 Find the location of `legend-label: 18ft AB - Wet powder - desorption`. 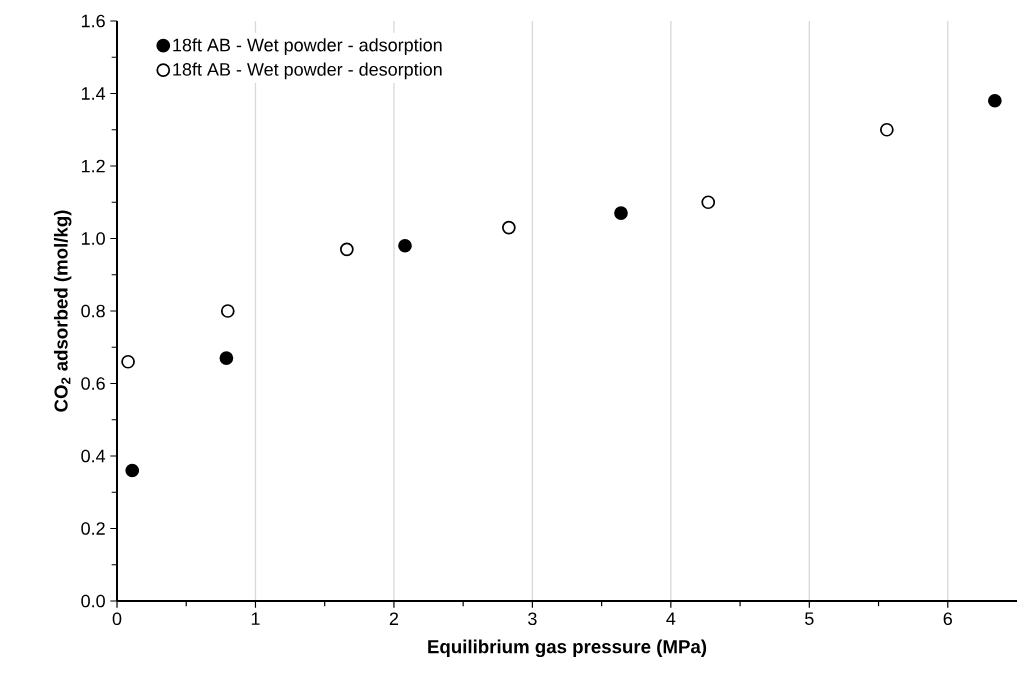

legend-label: 18ft AB - Wet powder - desorption is located at coordinates (307, 71).